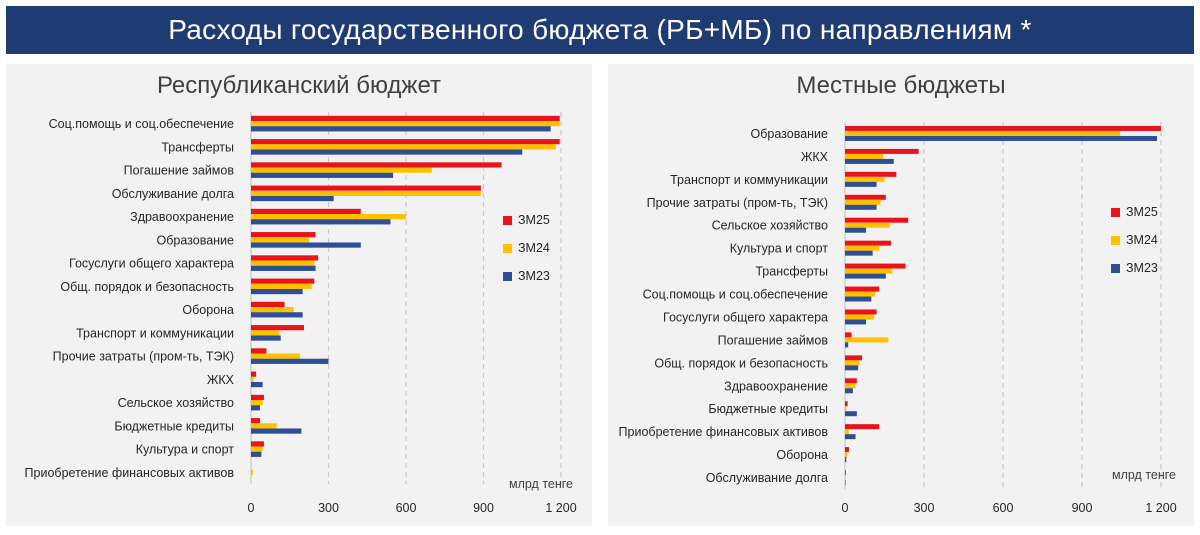  What do you see at coordinates (1142, 268) in the screenshot?
I see `legend-label: ЗМ23` at bounding box center [1142, 268].